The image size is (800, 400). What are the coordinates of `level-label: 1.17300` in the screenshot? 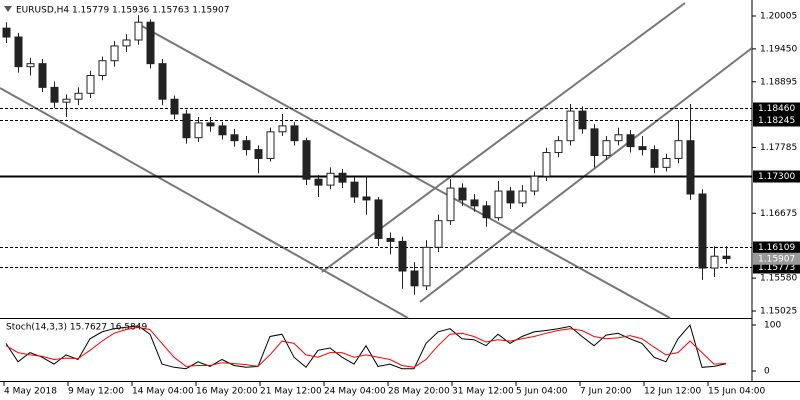 It's located at (776, 177).